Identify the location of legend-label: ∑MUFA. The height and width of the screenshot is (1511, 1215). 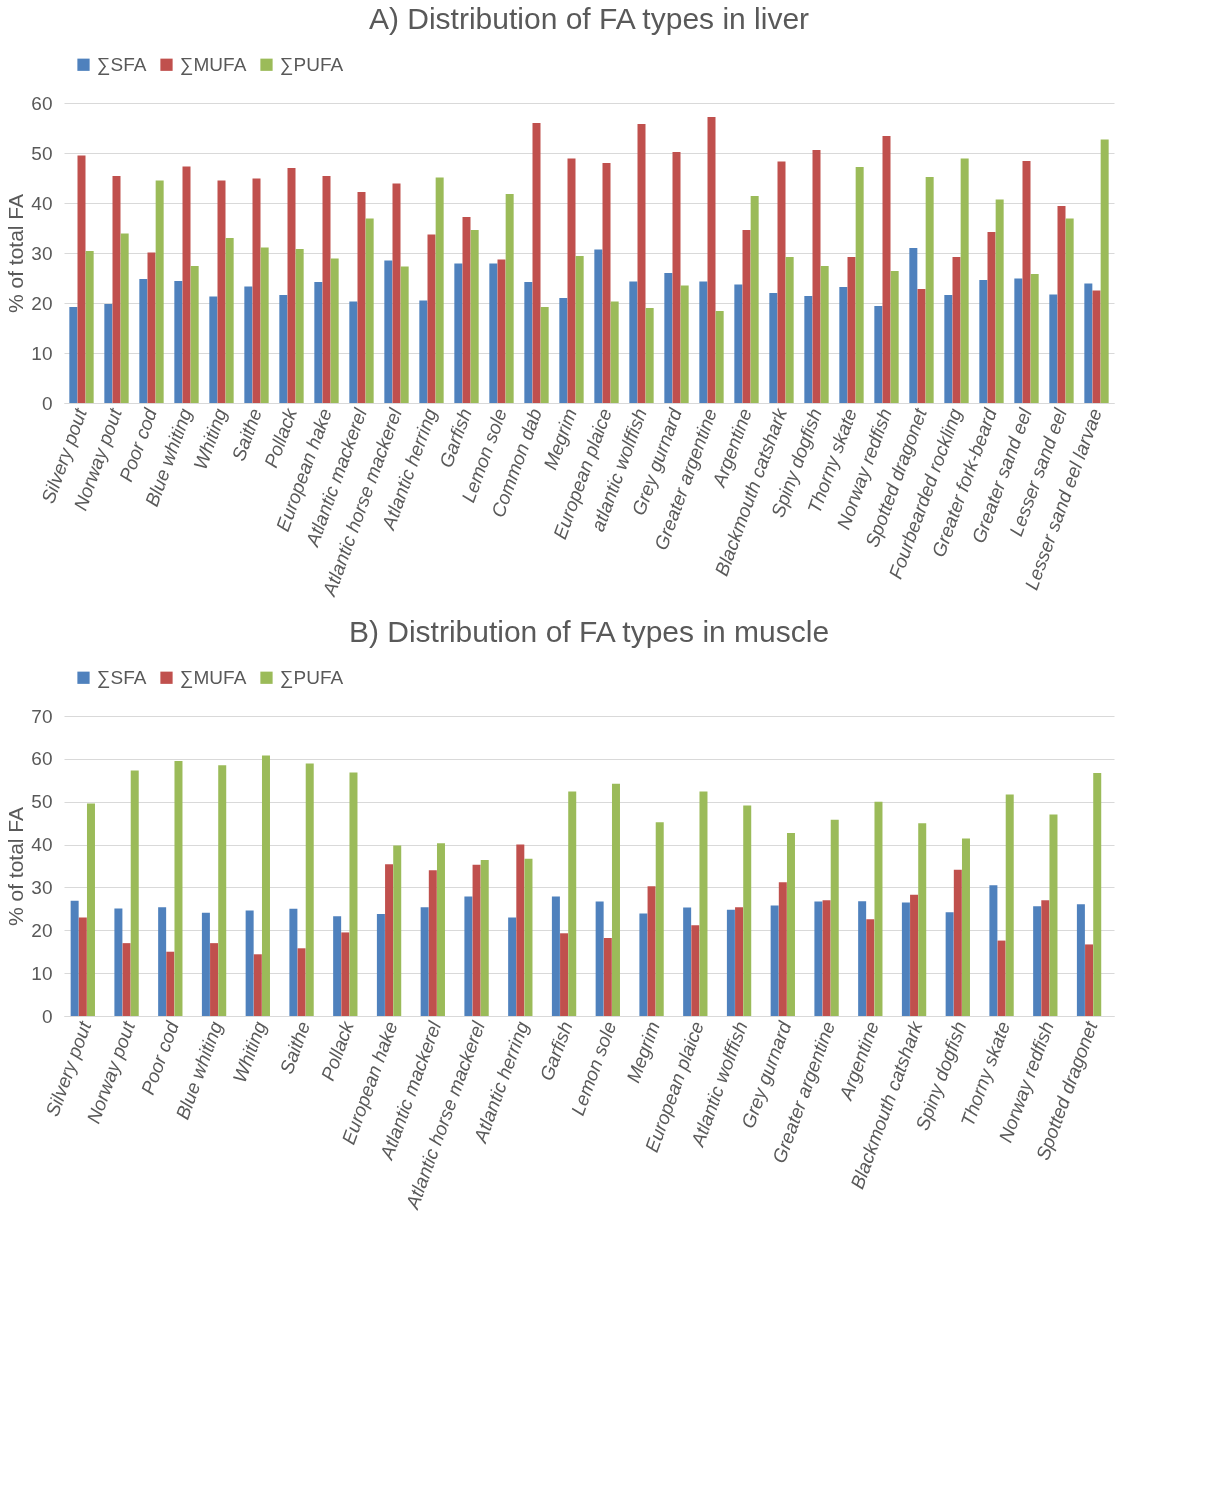
(213, 64).